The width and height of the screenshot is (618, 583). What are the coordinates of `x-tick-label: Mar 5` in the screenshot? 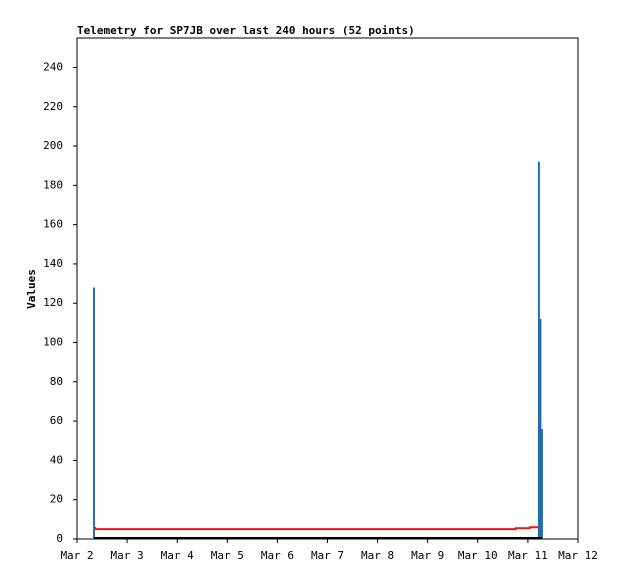 It's located at (227, 555).